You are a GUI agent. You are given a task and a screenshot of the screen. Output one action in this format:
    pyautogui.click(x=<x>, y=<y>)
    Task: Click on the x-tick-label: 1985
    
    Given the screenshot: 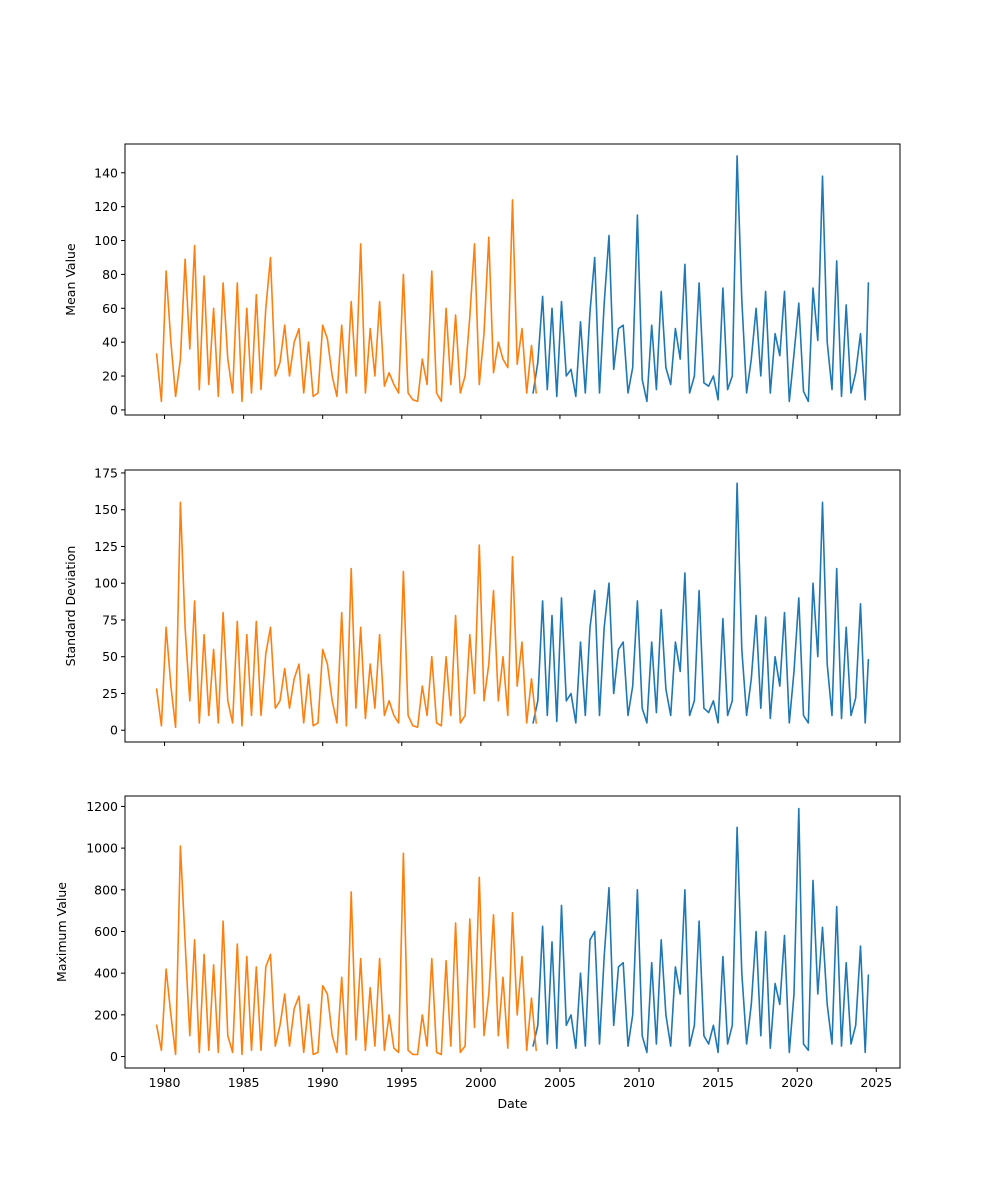 What is the action you would take?
    pyautogui.click(x=244, y=1082)
    